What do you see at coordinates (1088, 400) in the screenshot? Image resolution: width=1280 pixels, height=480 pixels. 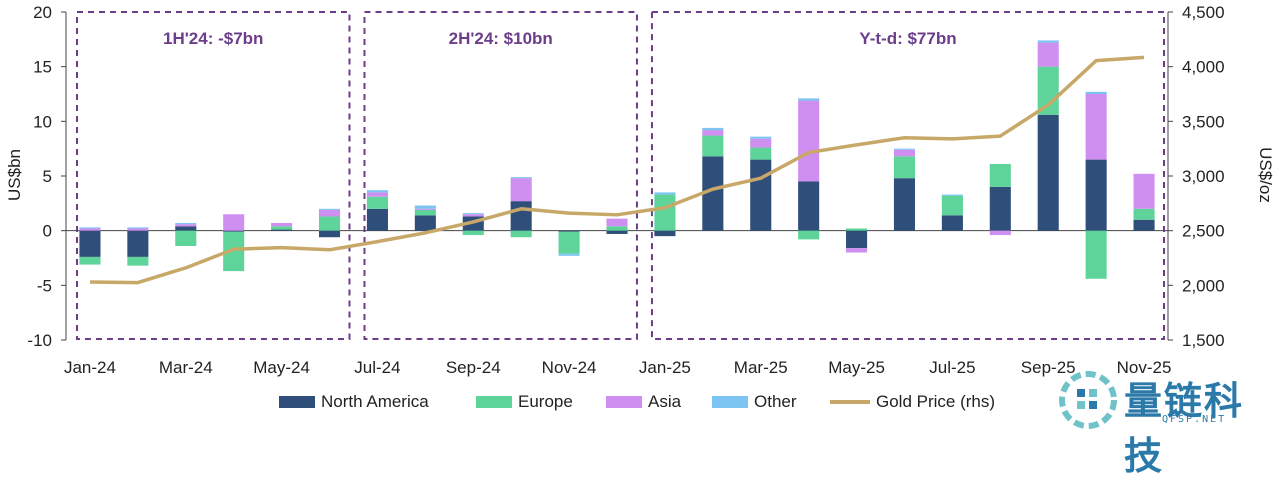 I see `watermark-logo-icon` at bounding box center [1088, 400].